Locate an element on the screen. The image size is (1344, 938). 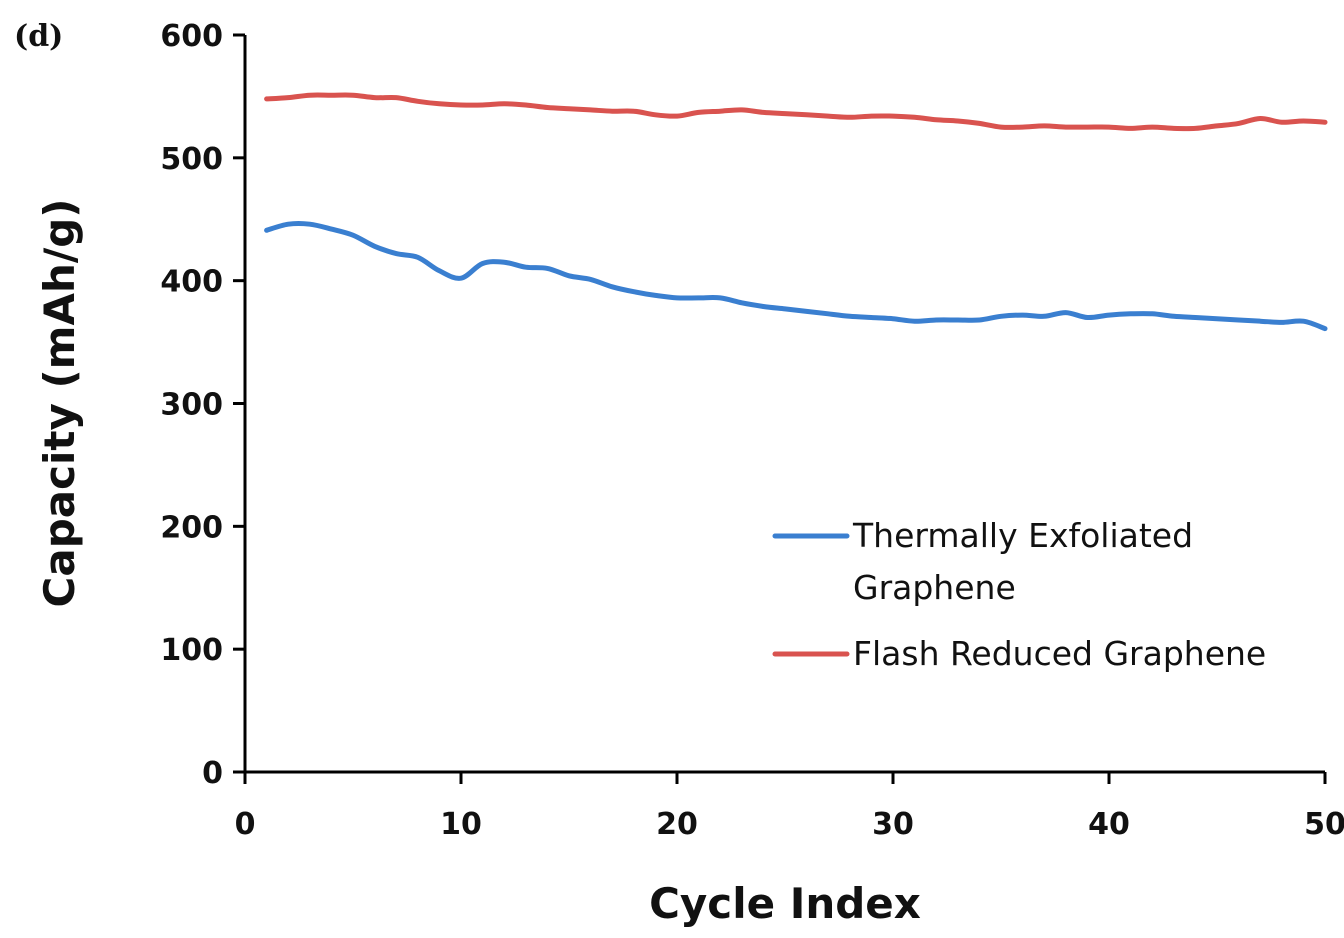
y-axis-ticks: 0 100 200 300 400 500 600 is located at coordinates (202, 405).